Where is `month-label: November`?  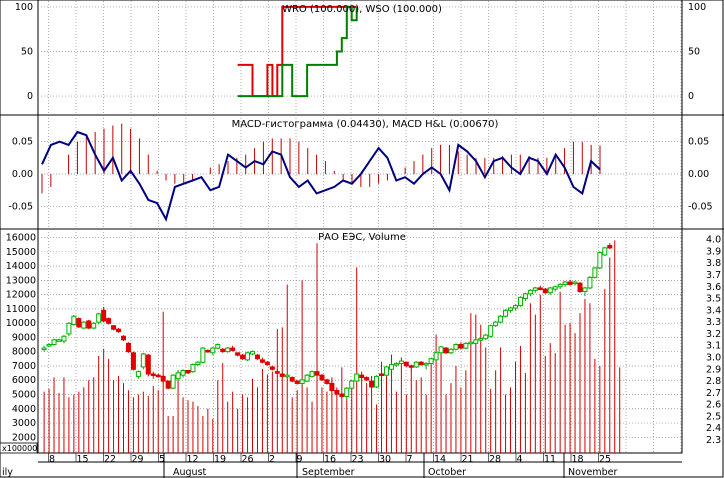 month-label: November is located at coordinates (593, 472).